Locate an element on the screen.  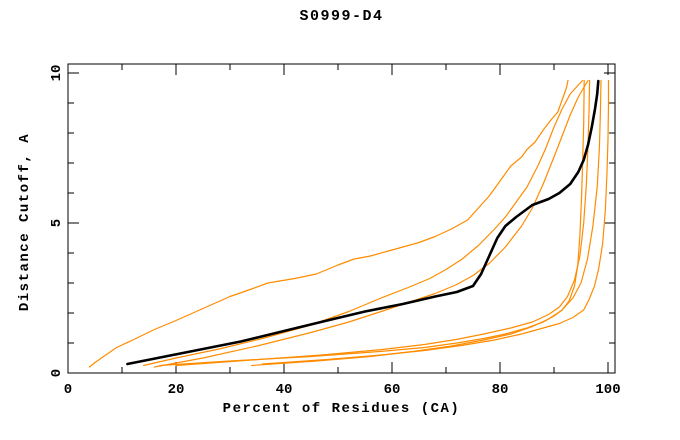
x-tick-label: 0 is located at coordinates (68, 390).